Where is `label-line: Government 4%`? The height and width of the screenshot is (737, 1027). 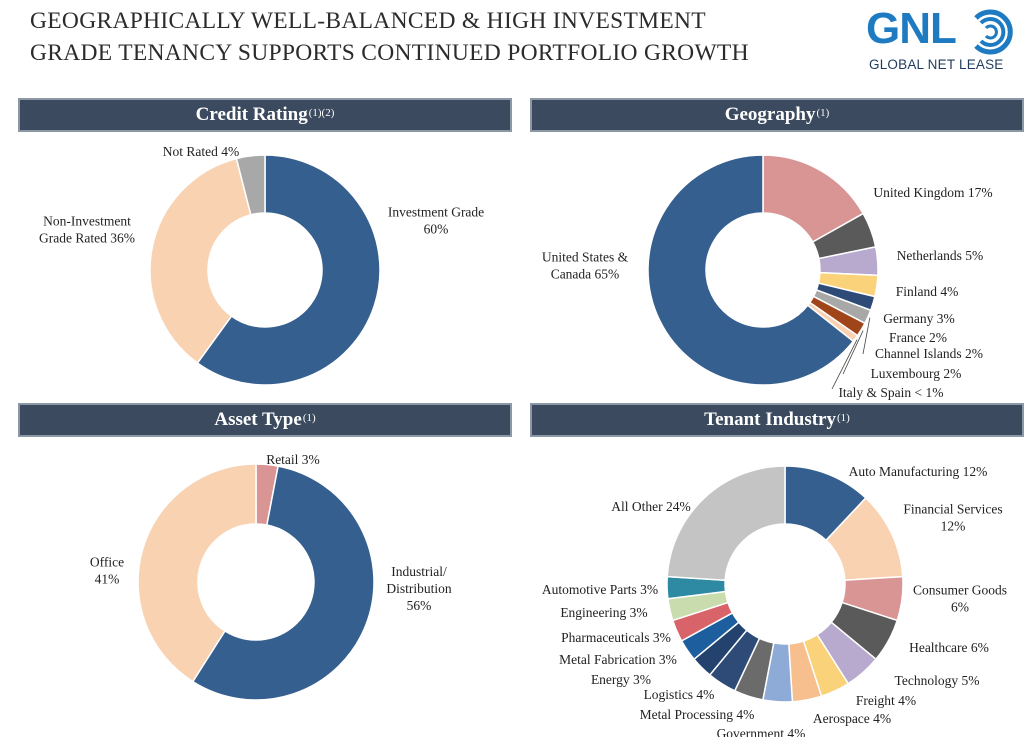 label-line: Government 4% is located at coordinates (761, 731).